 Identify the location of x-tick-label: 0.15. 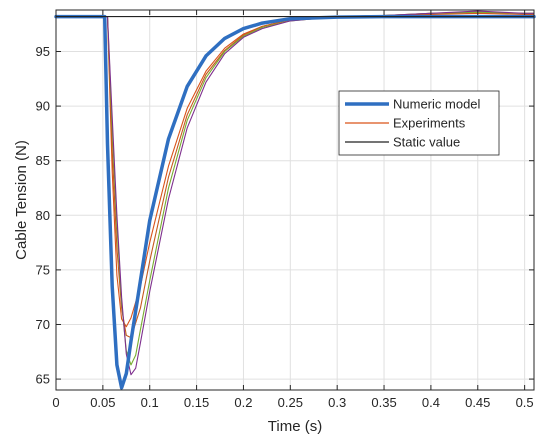
(196, 402).